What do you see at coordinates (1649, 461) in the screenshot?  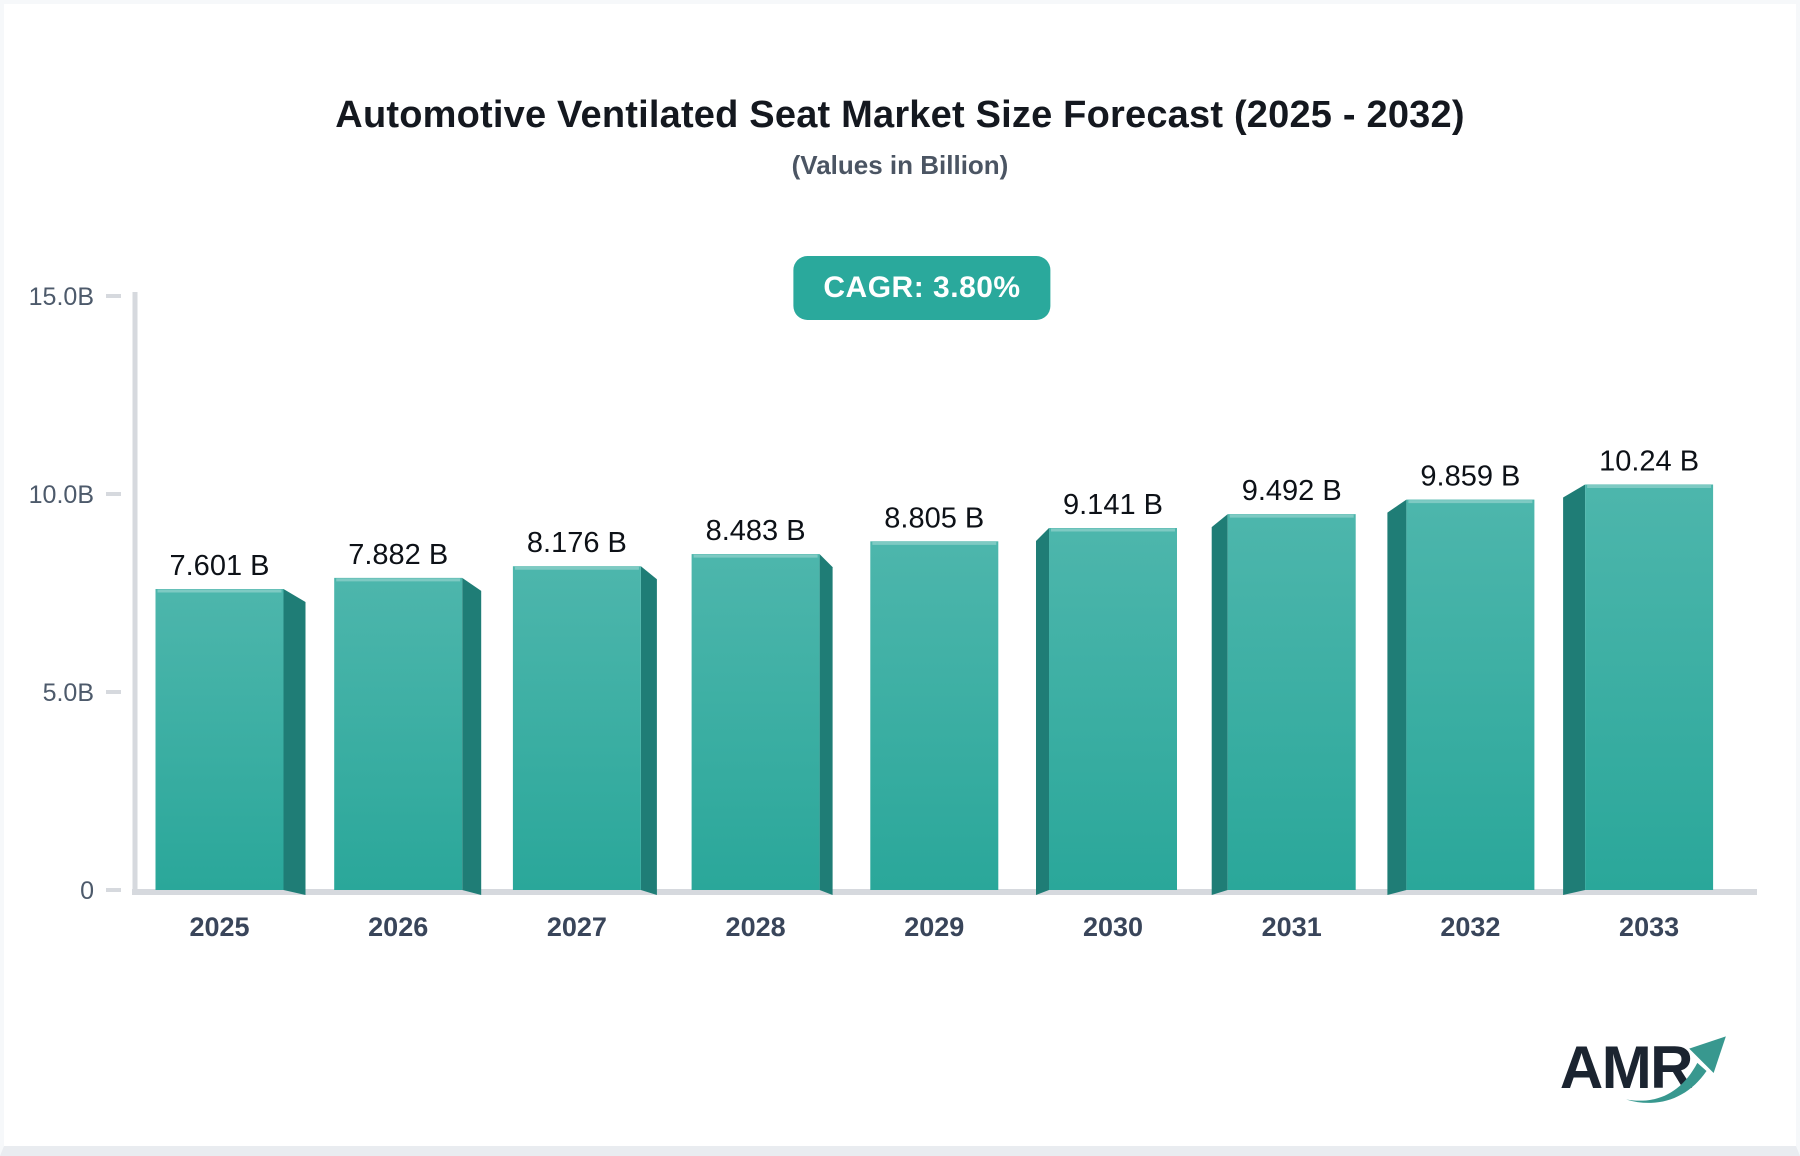 I see `bar-value-label: 10.24 B` at bounding box center [1649, 461].